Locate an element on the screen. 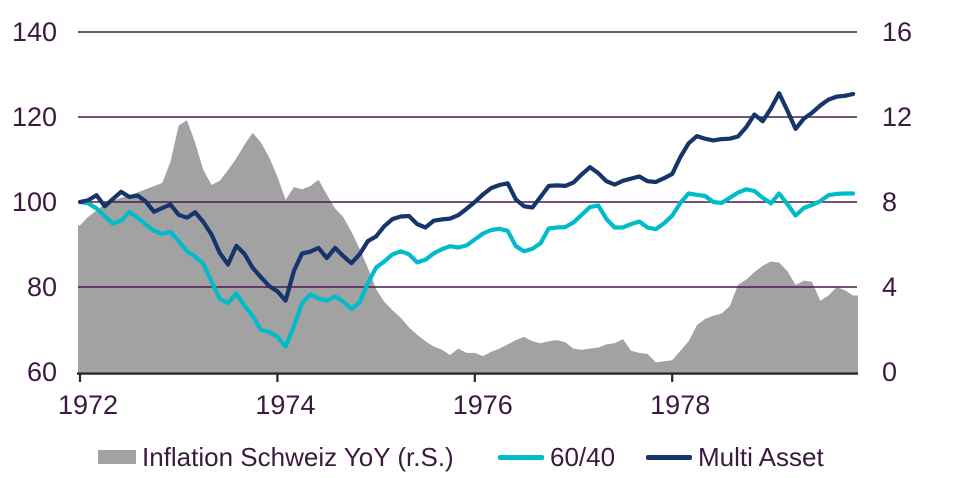  y-left-tick-label: 80 is located at coordinates (42, 287).